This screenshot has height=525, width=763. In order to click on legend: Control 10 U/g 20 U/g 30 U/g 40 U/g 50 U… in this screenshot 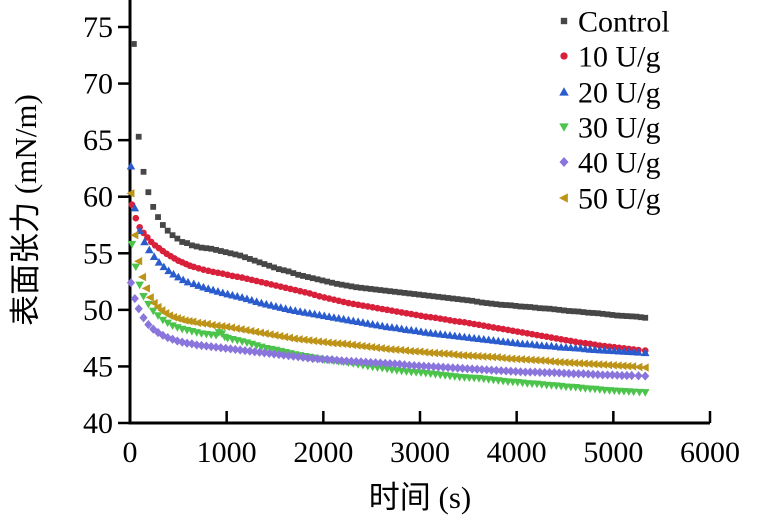, I will do `click(614, 111)`.